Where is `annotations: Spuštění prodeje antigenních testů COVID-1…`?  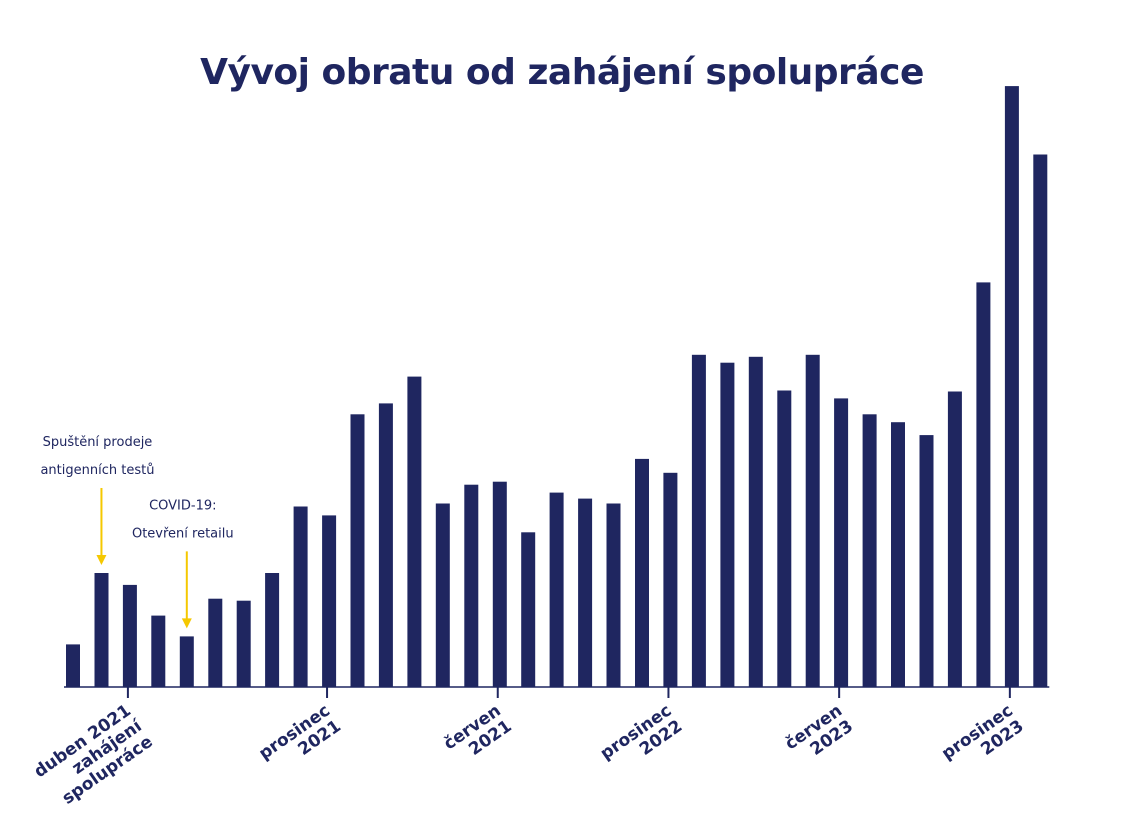 annotations: Spuštění prodeje antigenních testů COVID-1… is located at coordinates (137, 532).